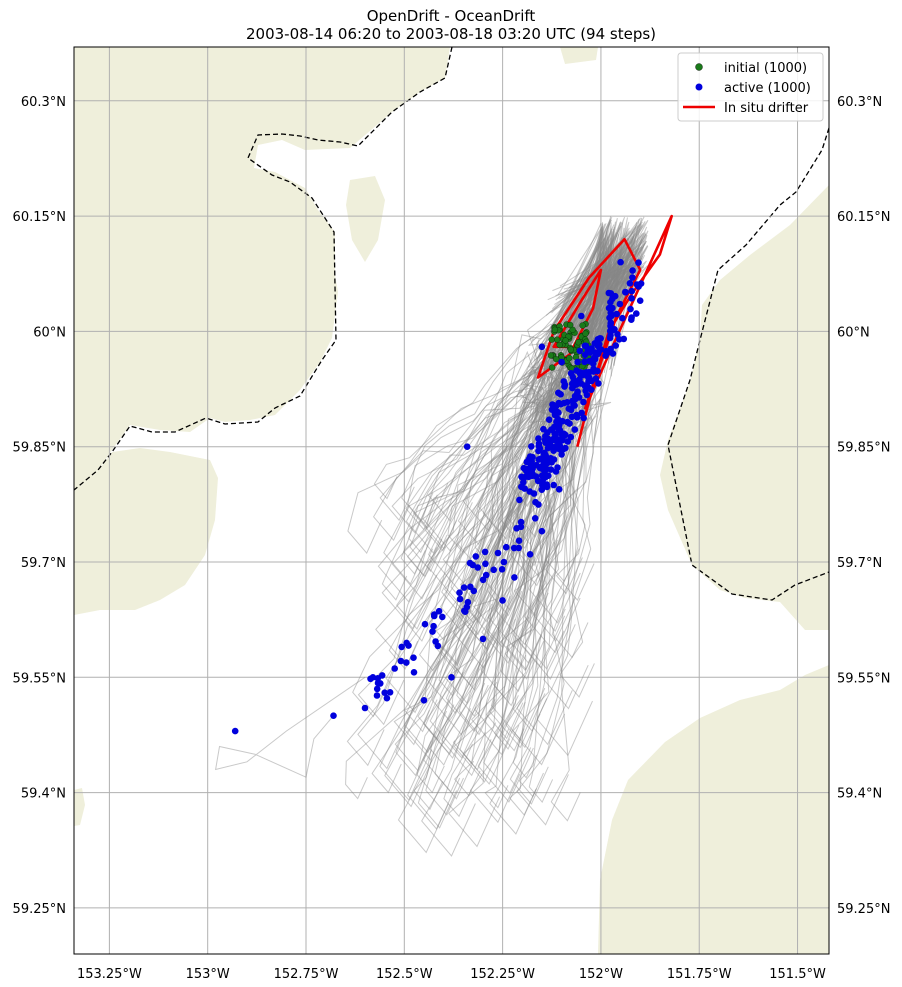  What do you see at coordinates (306, 974) in the screenshot?
I see `x-tick-label: 152.75°W` at bounding box center [306, 974].